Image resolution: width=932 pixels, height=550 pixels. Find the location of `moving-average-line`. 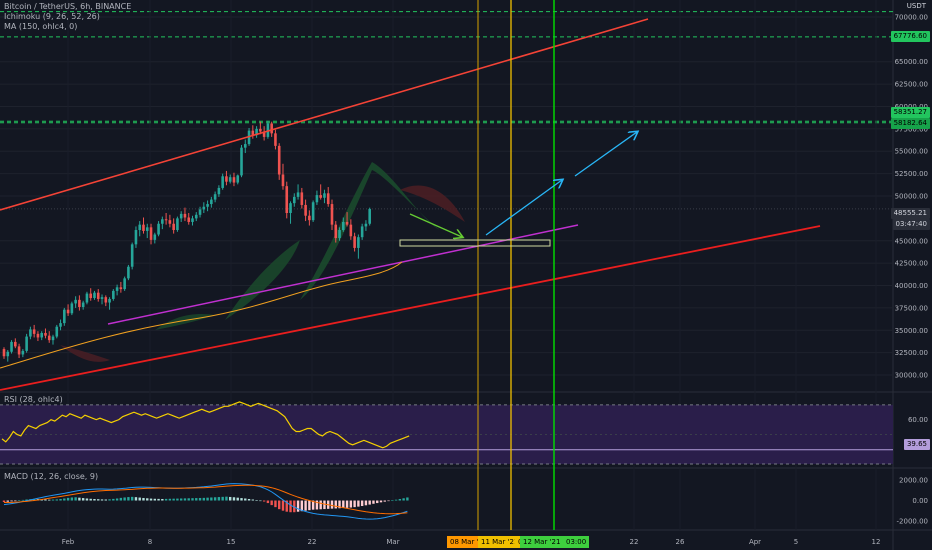

moving-average-line is located at coordinates (201, 315).